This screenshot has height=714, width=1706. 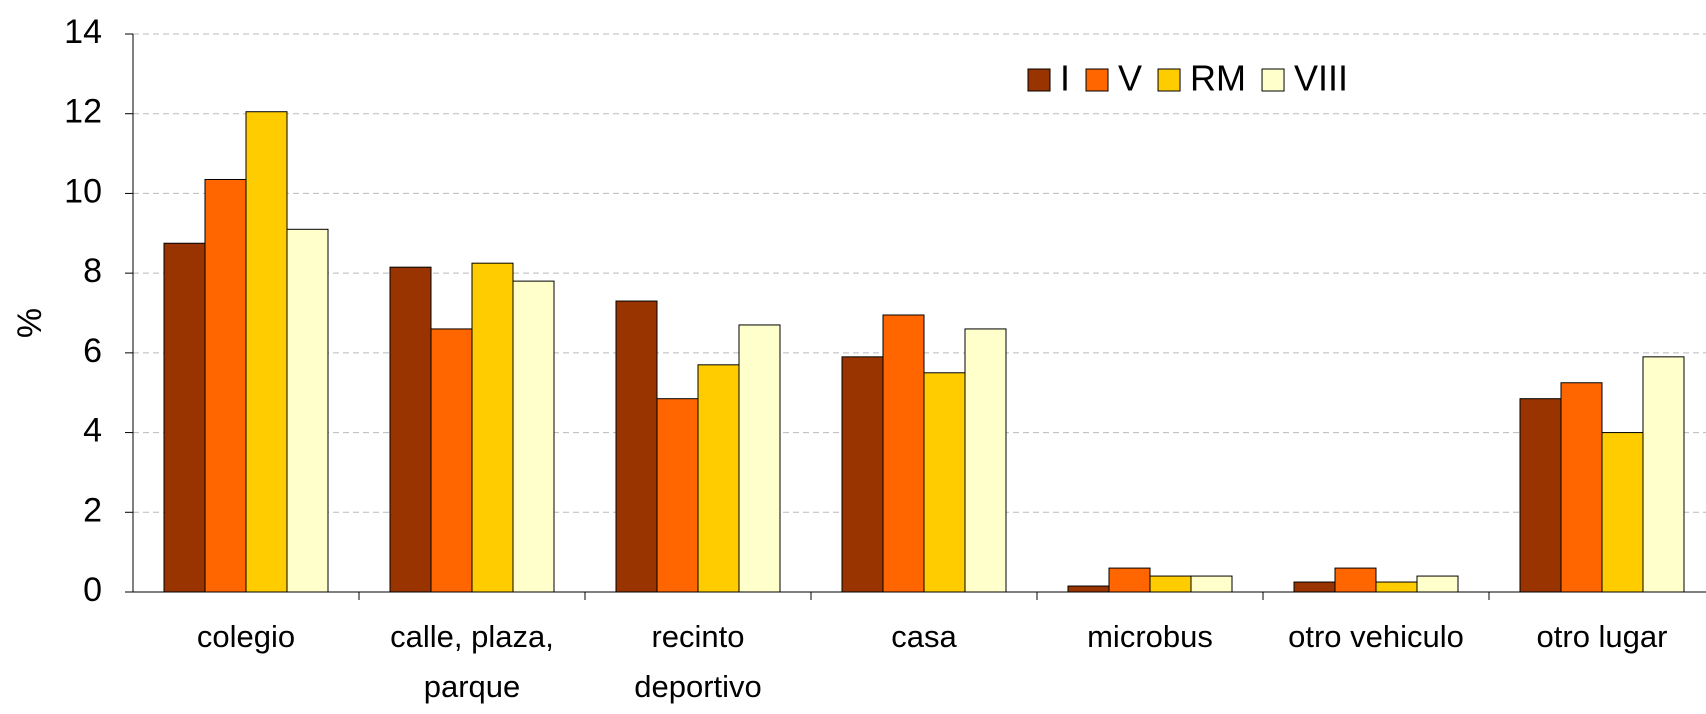 I want to click on y-tick-label: 2, so click(x=92, y=510).